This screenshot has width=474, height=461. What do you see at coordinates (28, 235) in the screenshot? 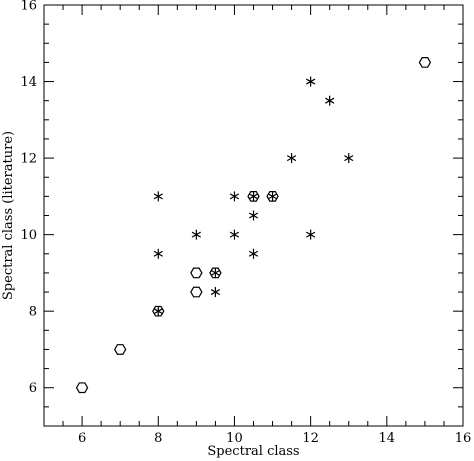
I see `y-tick-label: 10` at bounding box center [28, 235].